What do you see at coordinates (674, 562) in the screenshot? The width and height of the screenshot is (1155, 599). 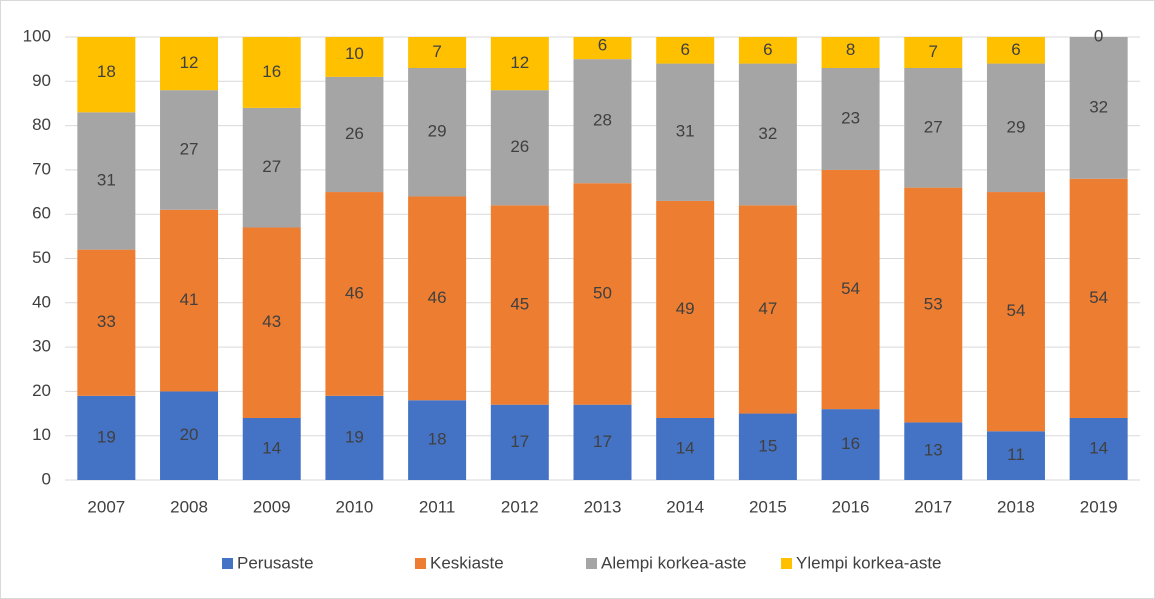 I see `legend-label: Alempi korkea-aste` at bounding box center [674, 562].